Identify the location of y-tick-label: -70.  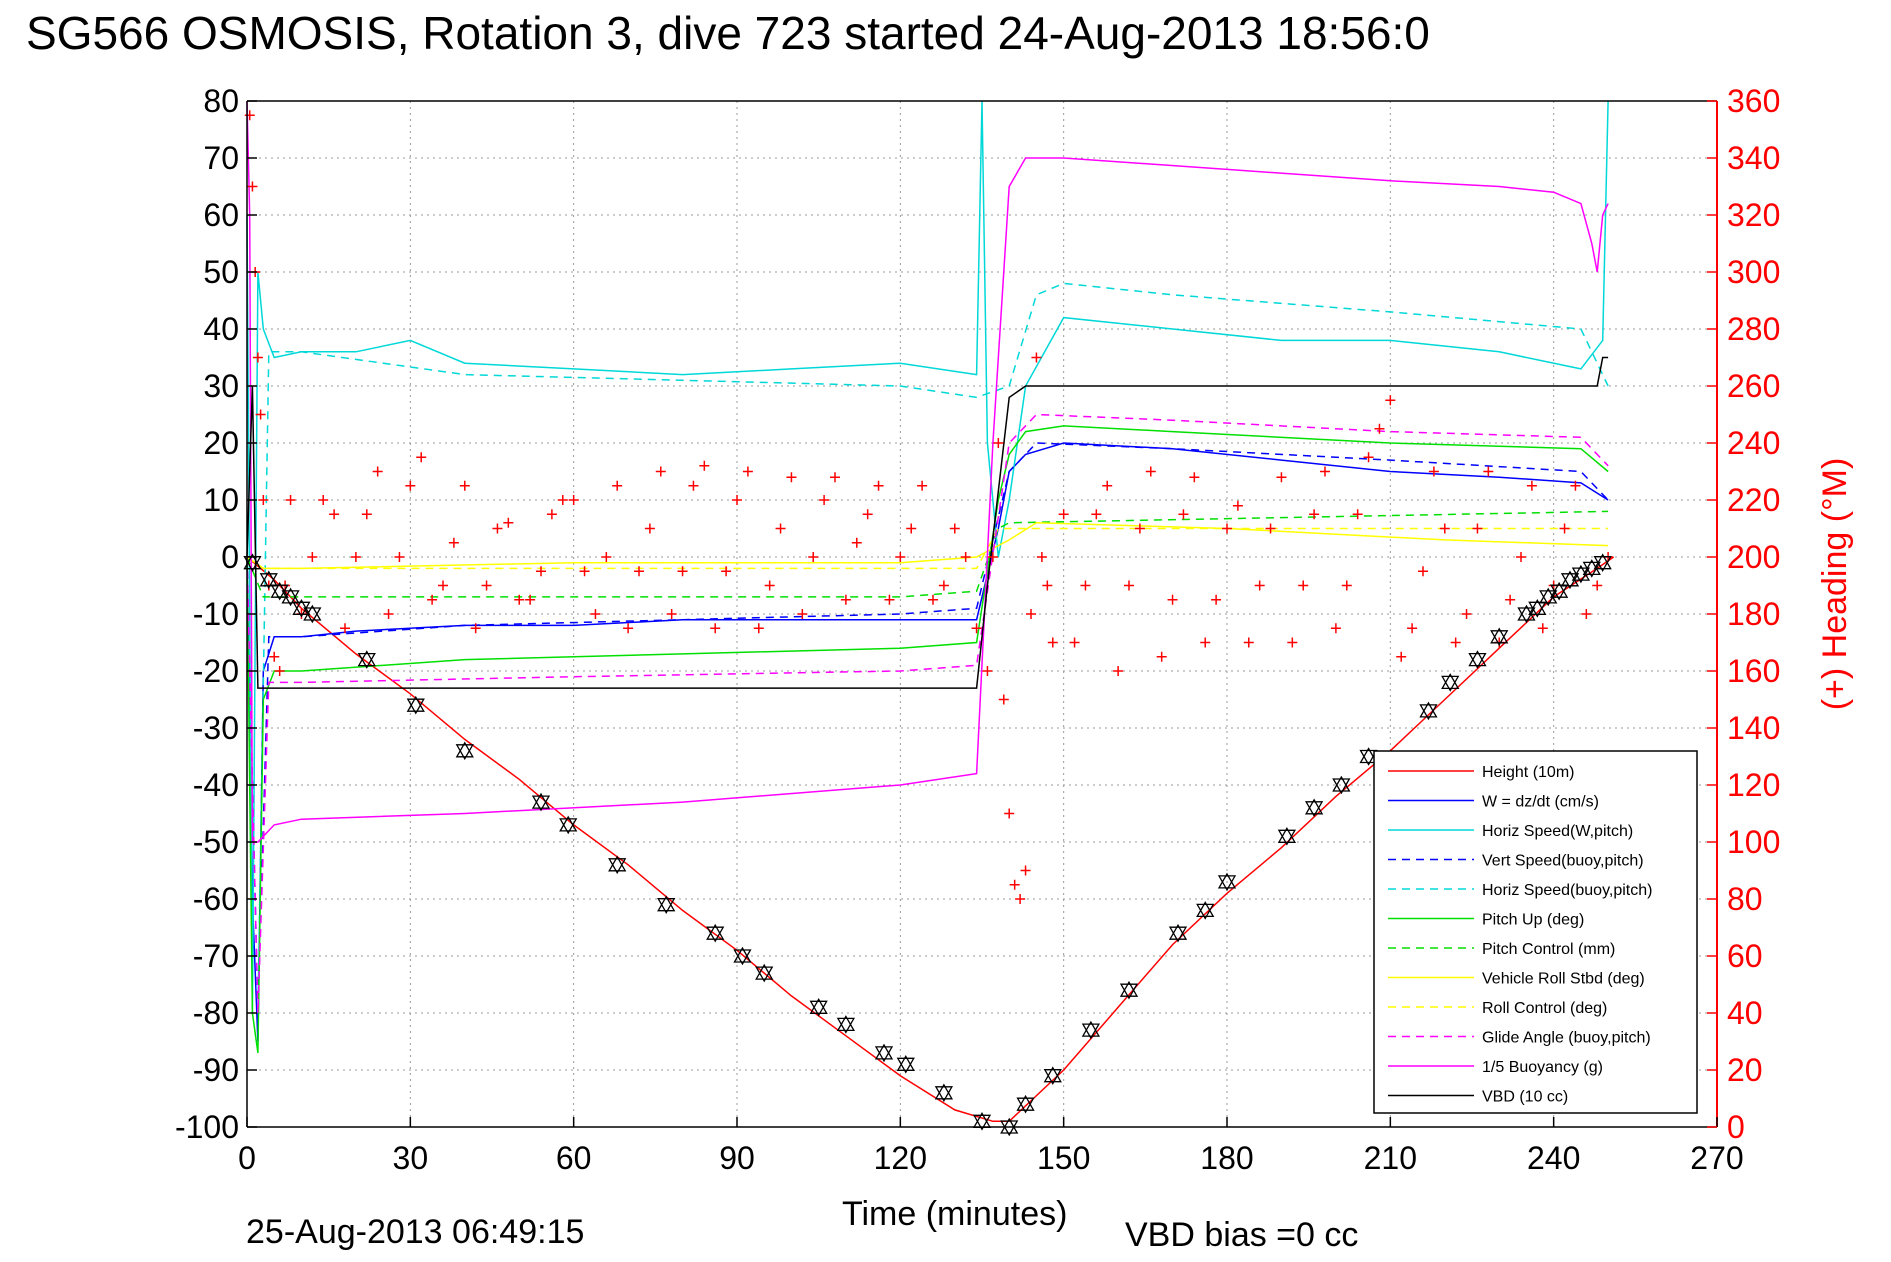
(216, 956).